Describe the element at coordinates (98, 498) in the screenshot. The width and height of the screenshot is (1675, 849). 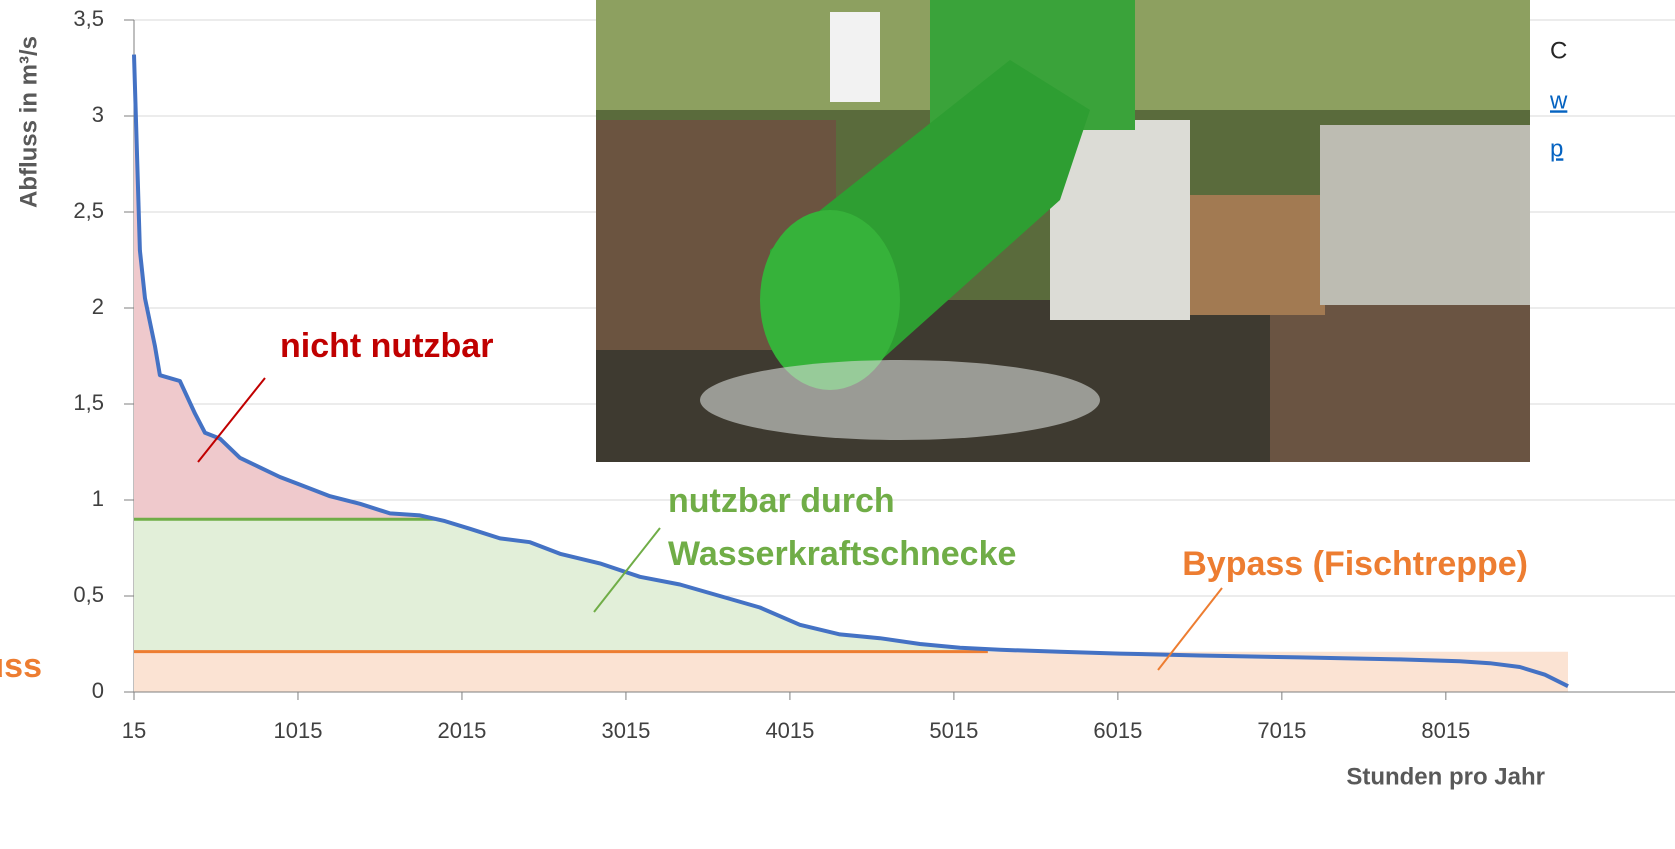
I see `y-tick-label: 1` at that location.